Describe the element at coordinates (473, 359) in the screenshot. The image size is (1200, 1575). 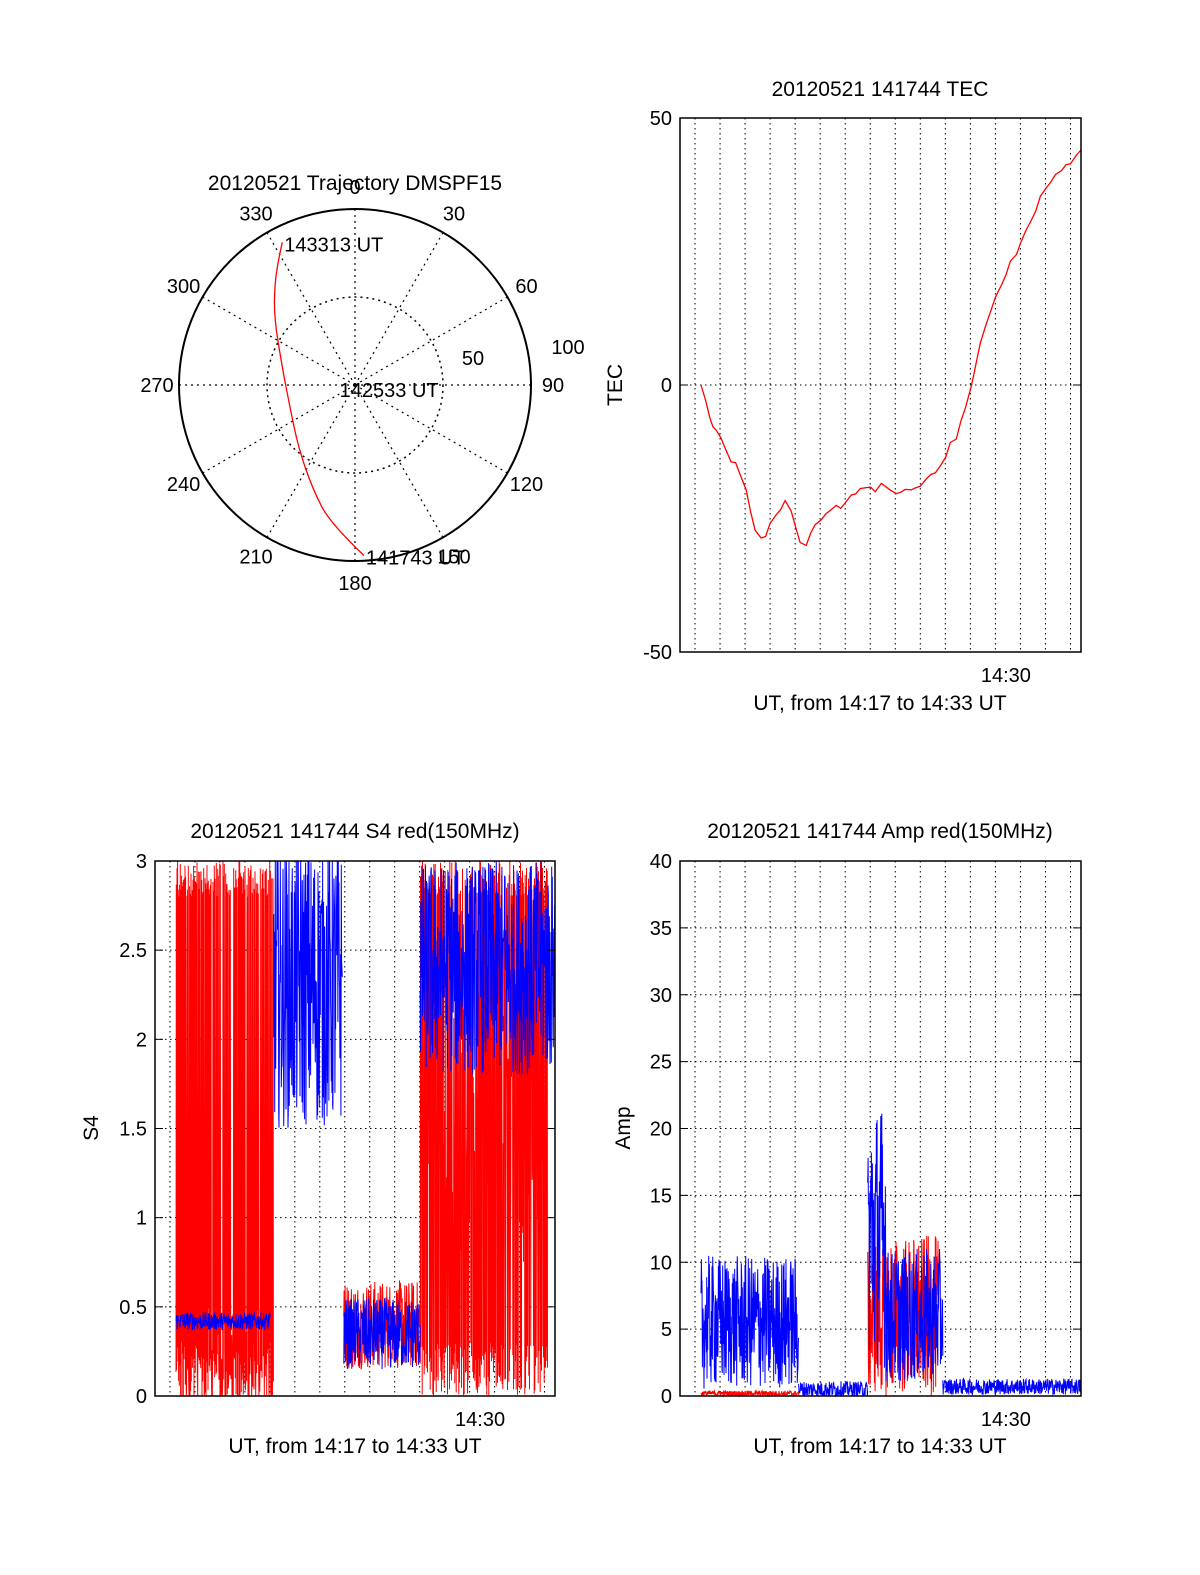
I see `radial-tick-label: 50` at that location.